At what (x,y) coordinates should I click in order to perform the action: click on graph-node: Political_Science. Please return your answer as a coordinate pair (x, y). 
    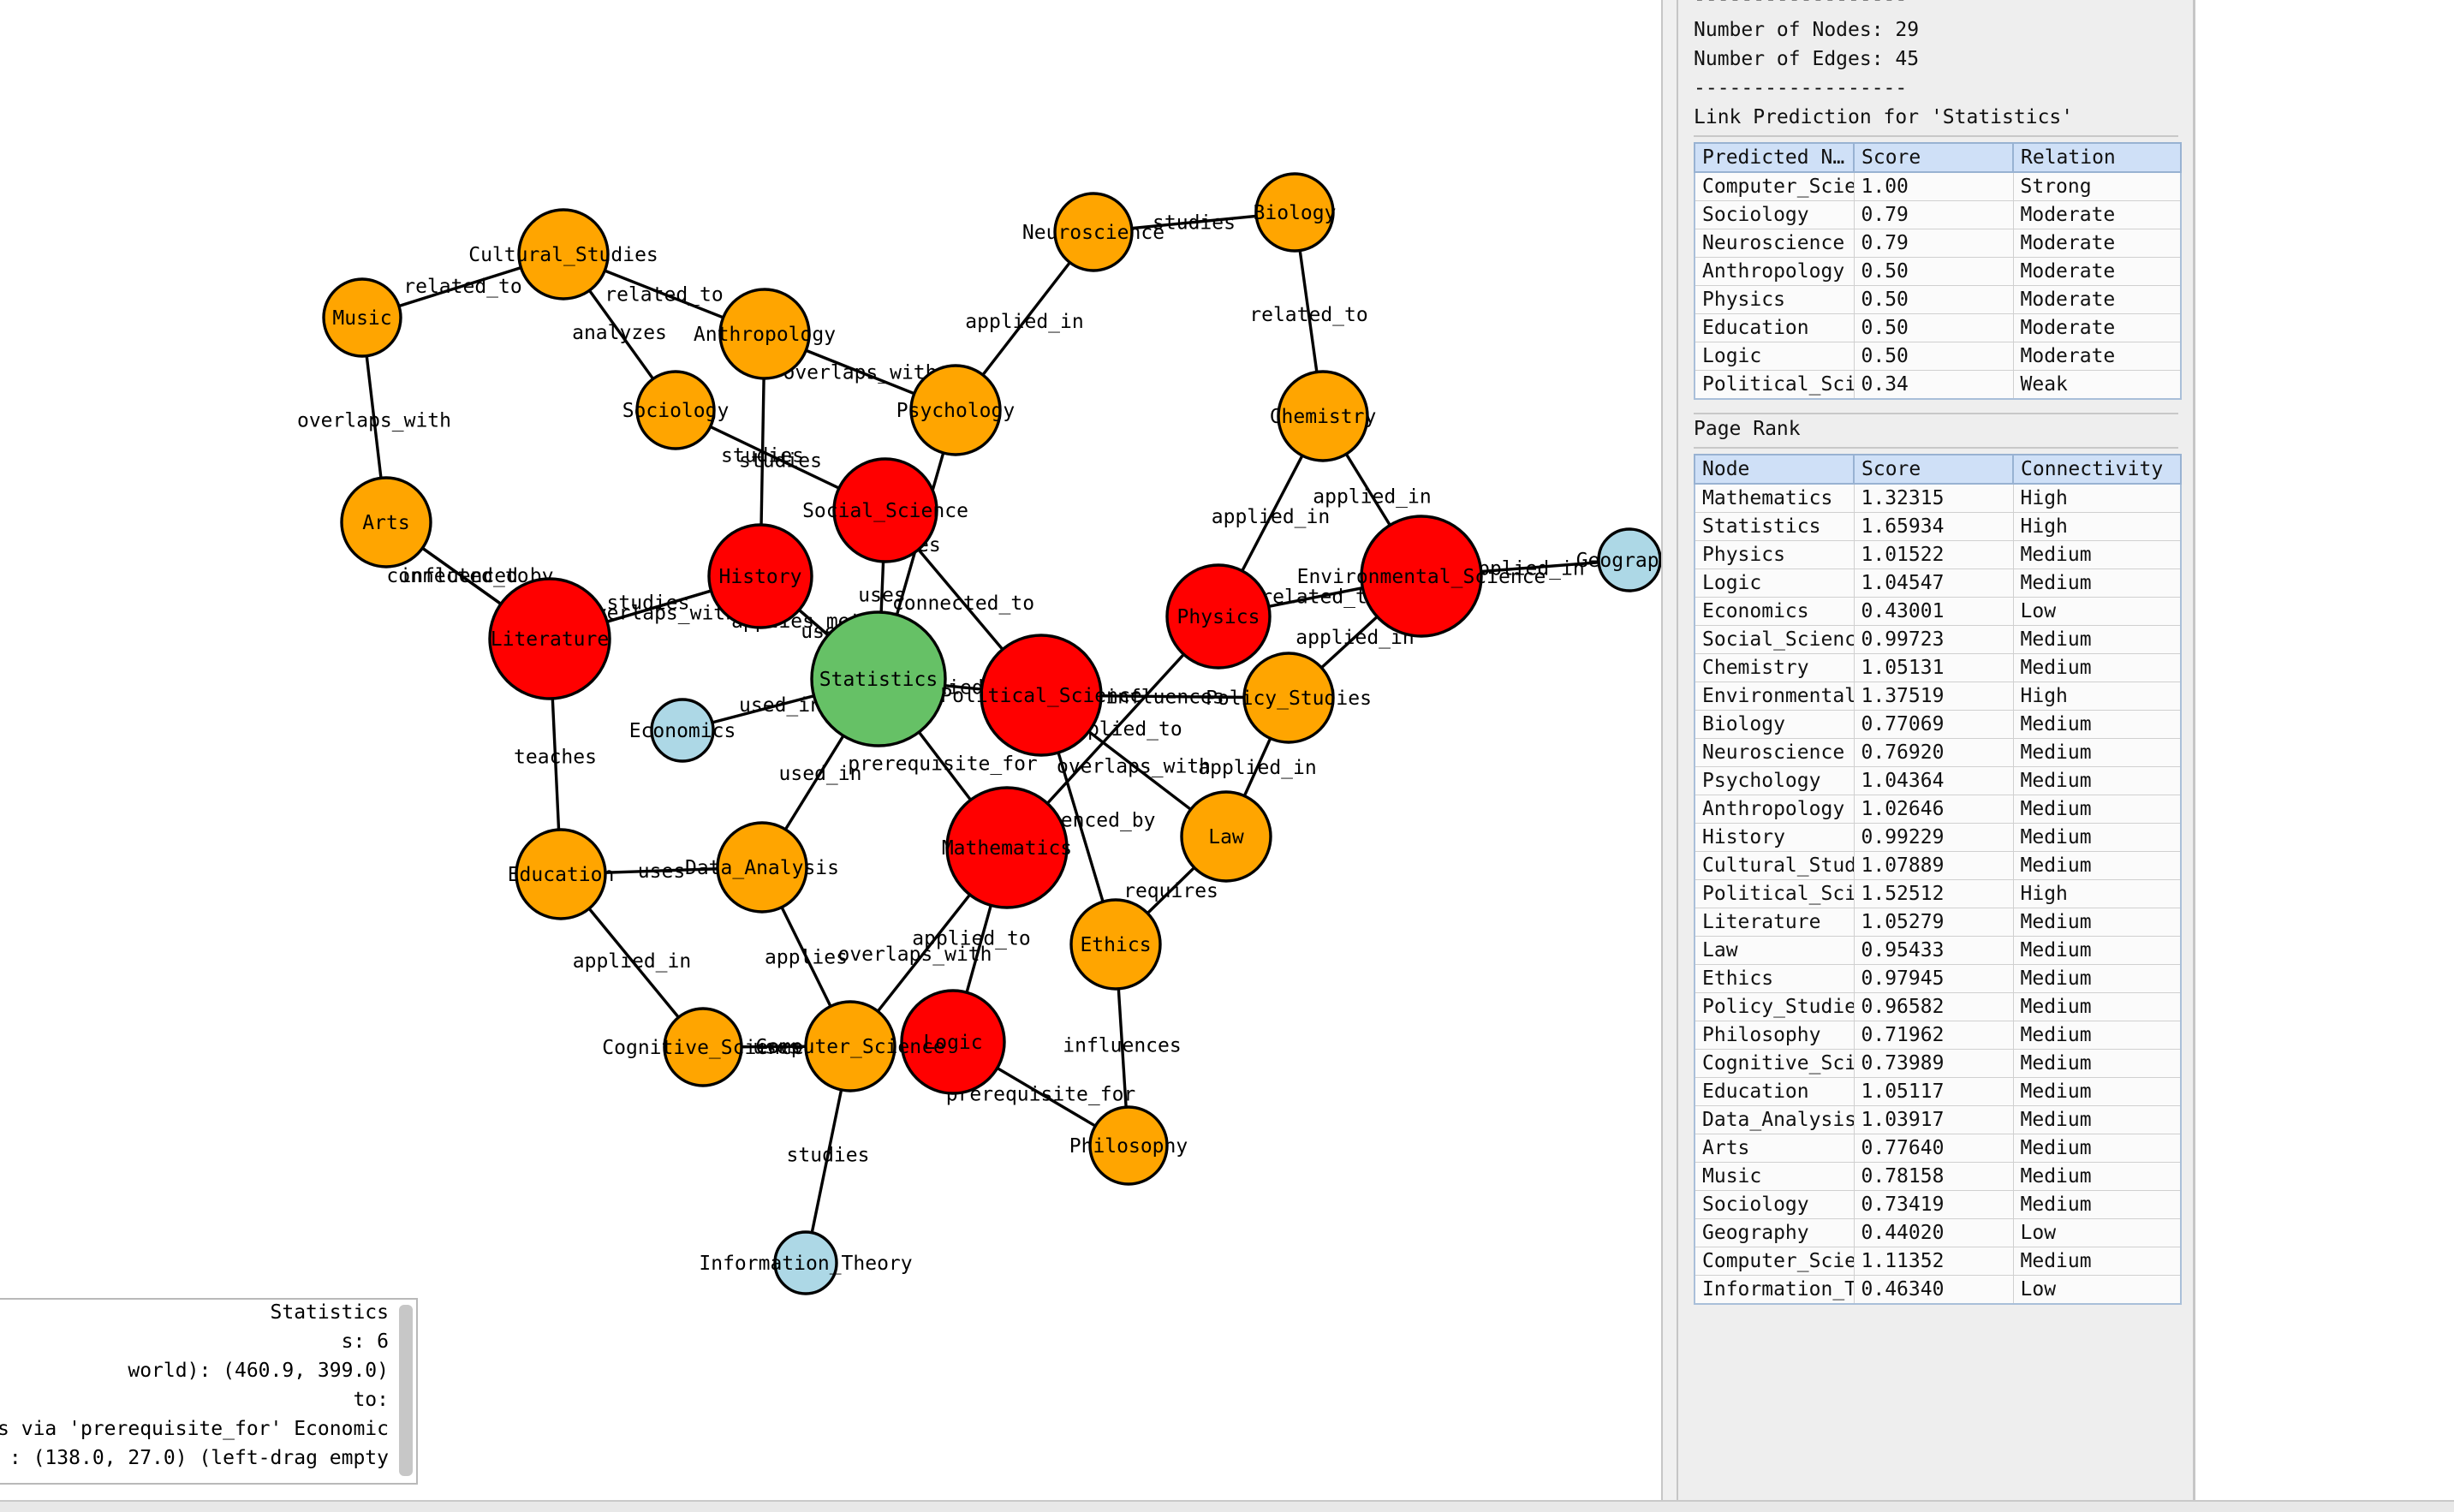
    Looking at the image, I should click on (1041, 695).